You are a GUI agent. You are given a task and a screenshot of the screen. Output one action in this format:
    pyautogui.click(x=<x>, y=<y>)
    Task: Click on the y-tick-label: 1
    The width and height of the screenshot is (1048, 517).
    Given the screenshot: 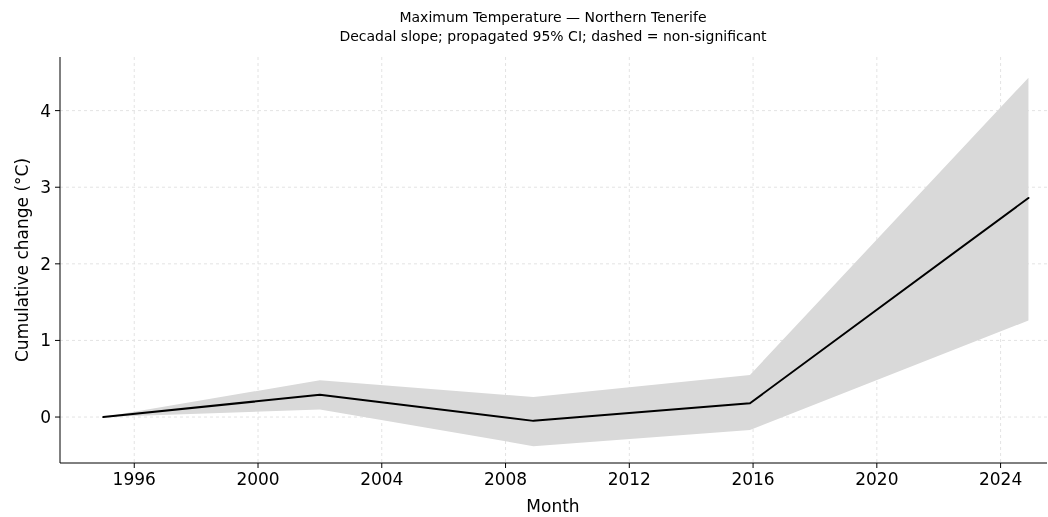 What is the action you would take?
    pyautogui.click(x=45, y=340)
    